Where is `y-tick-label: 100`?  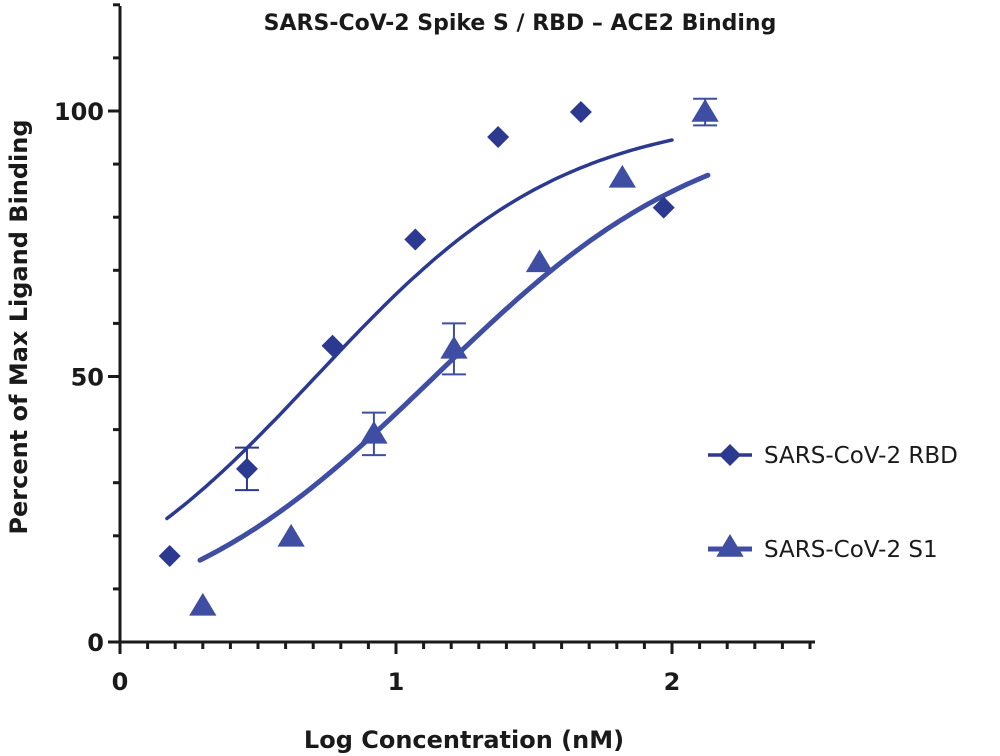
y-tick-label: 100 is located at coordinates (79, 112).